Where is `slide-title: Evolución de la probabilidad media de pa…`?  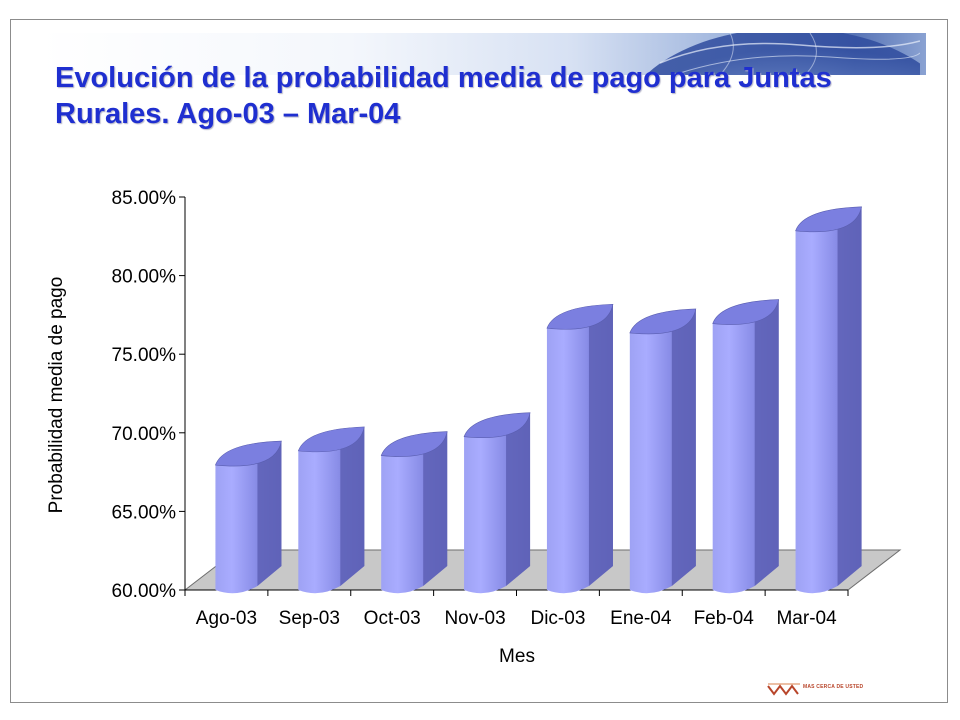 slide-title: Evolución de la probabilidad media de pa… is located at coordinates (443, 96).